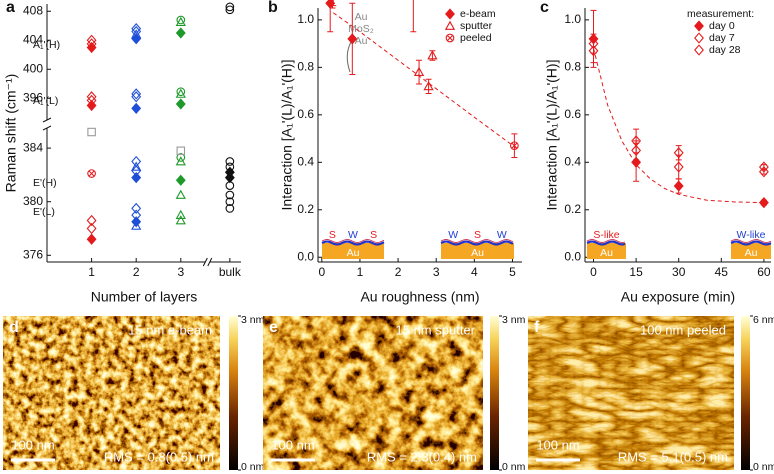 The width and height of the screenshot is (774, 474). I want to click on x-tick-label: 45, so click(722, 272).